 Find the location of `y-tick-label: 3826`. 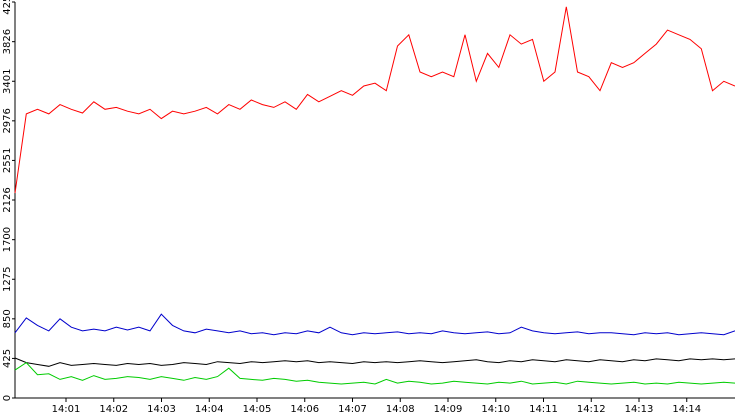

y-tick-label: 3826 is located at coordinates (7, 41).